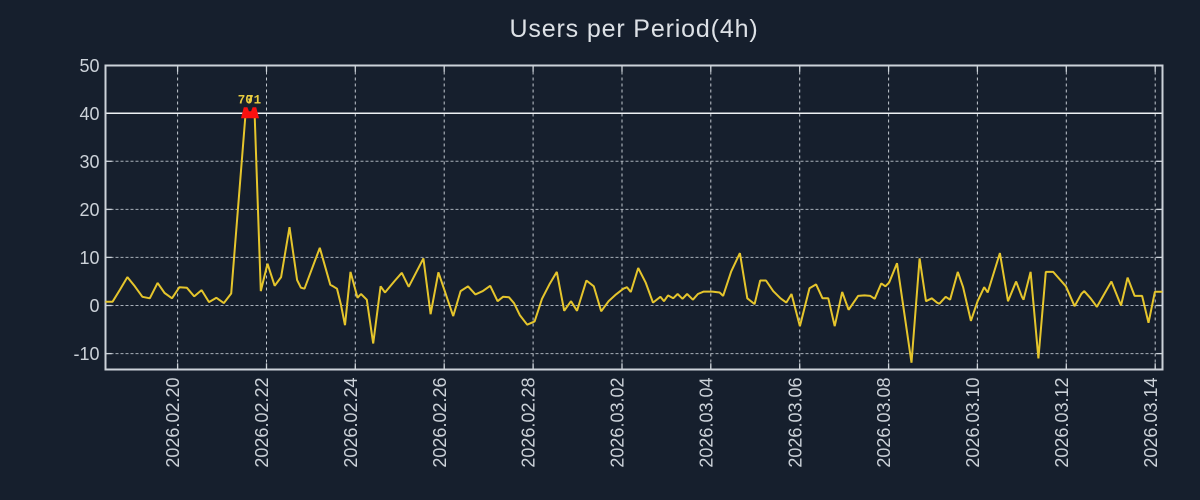 The height and width of the screenshot is (500, 1200). Describe the element at coordinates (89, 162) in the screenshot. I see `svg-text: 30` at that location.